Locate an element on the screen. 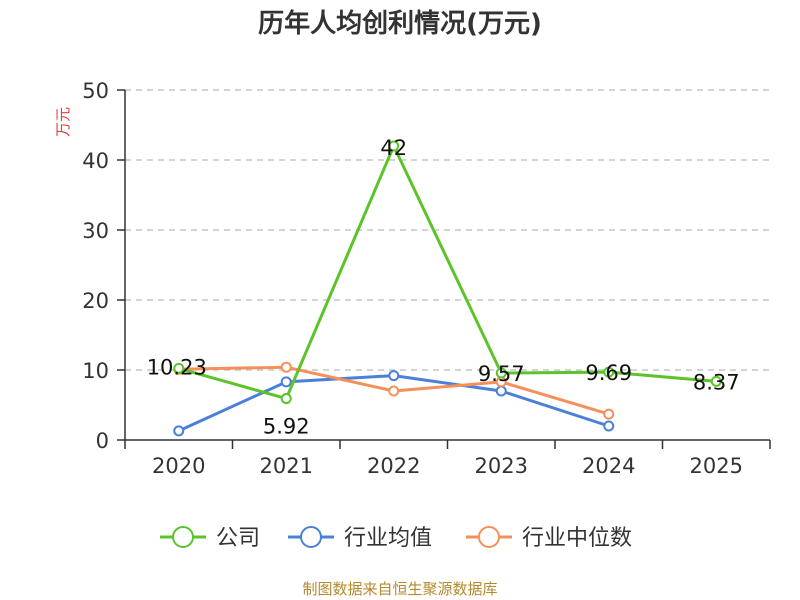 The image size is (800, 600). data-label: 10.23 is located at coordinates (177, 367).